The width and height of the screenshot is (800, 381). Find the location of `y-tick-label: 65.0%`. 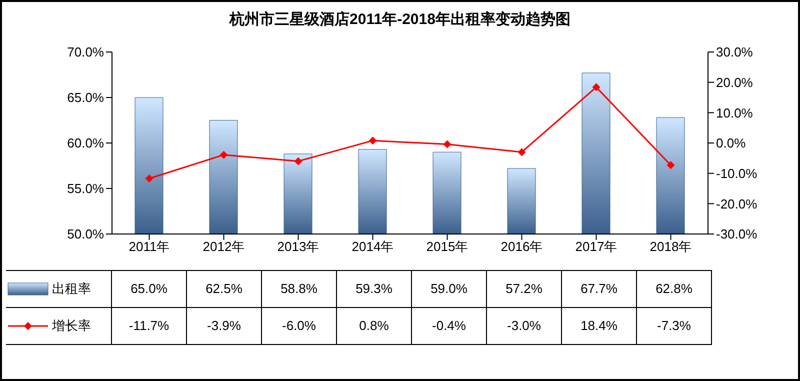

y-tick-label: 65.0% is located at coordinates (85, 98).